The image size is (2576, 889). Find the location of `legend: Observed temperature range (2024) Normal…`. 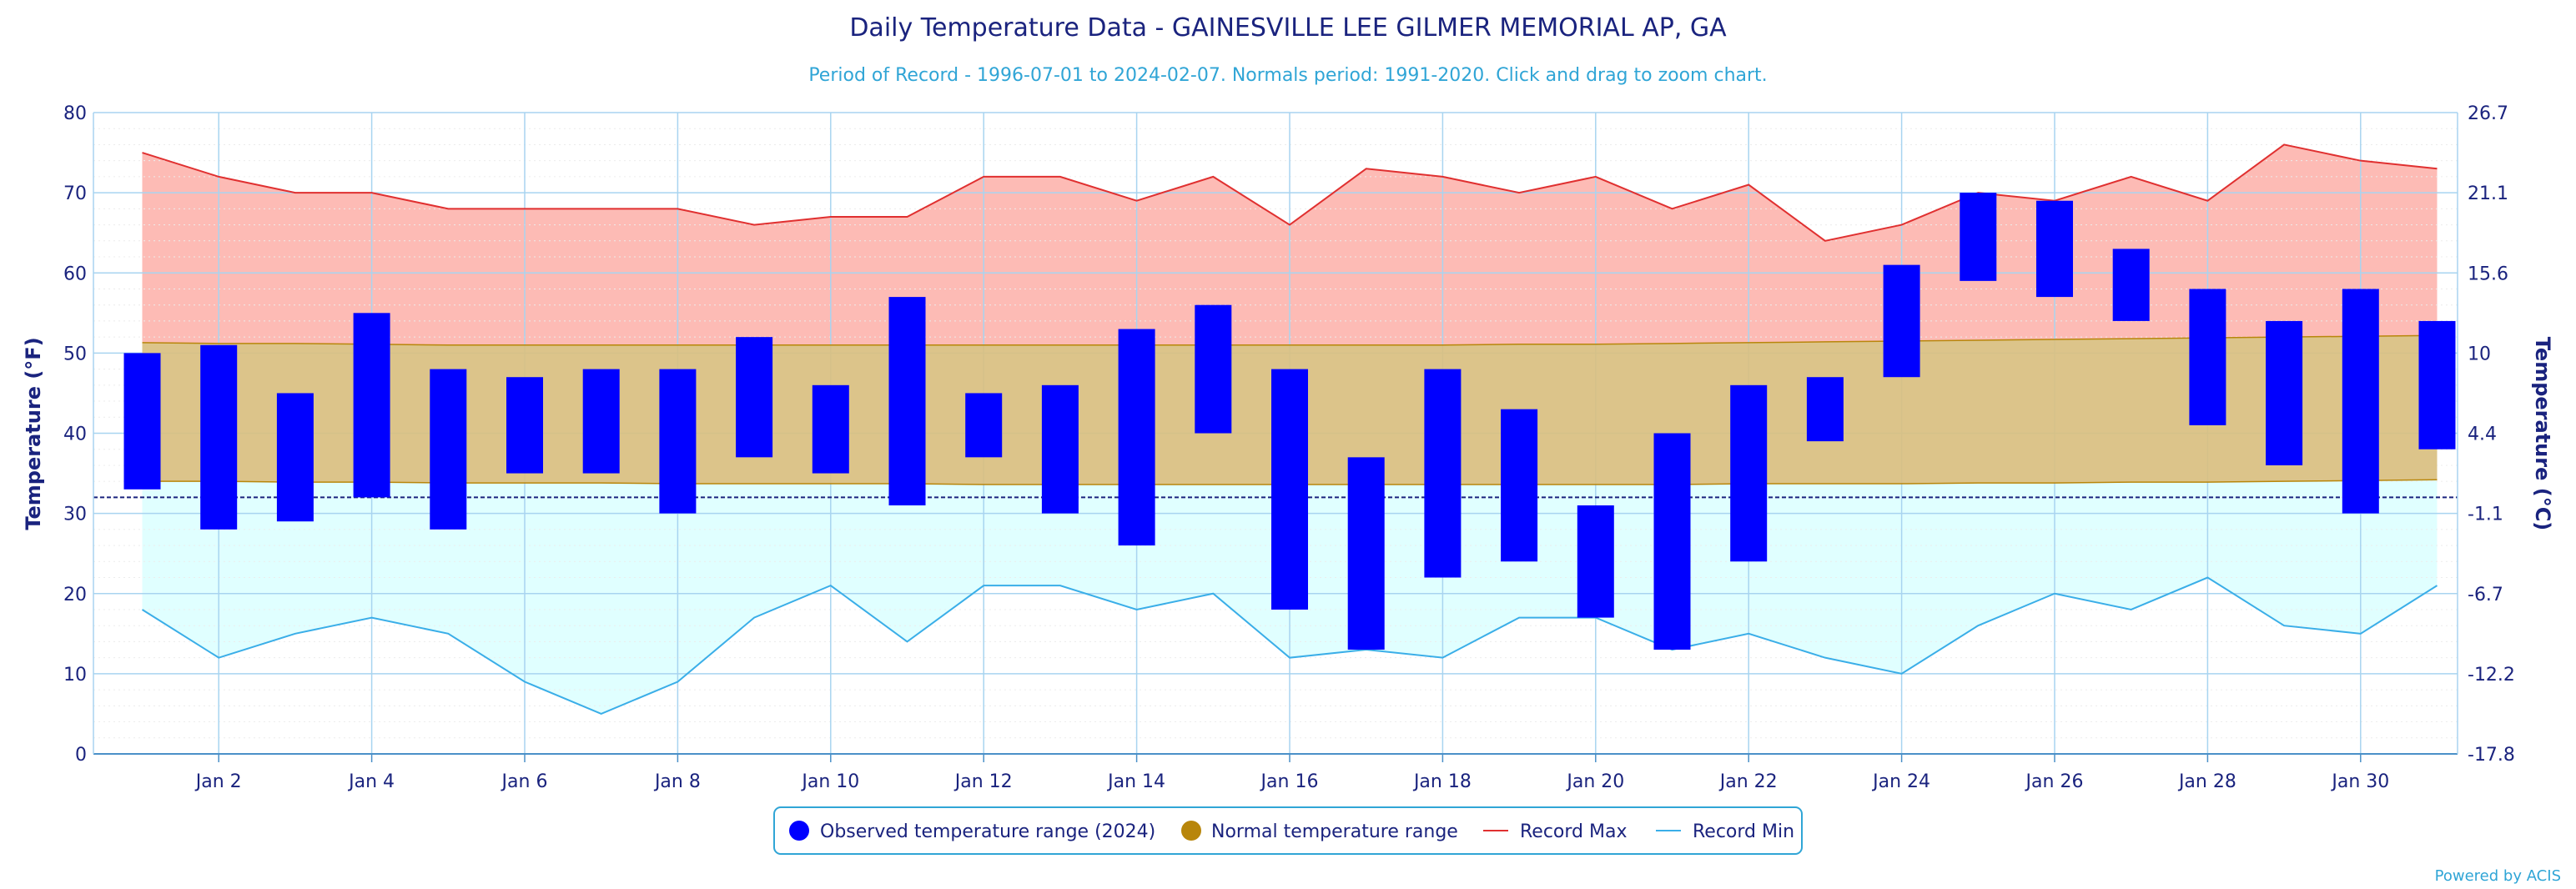

legend: Observed temperature range (2024) Normal… is located at coordinates (1288, 830).